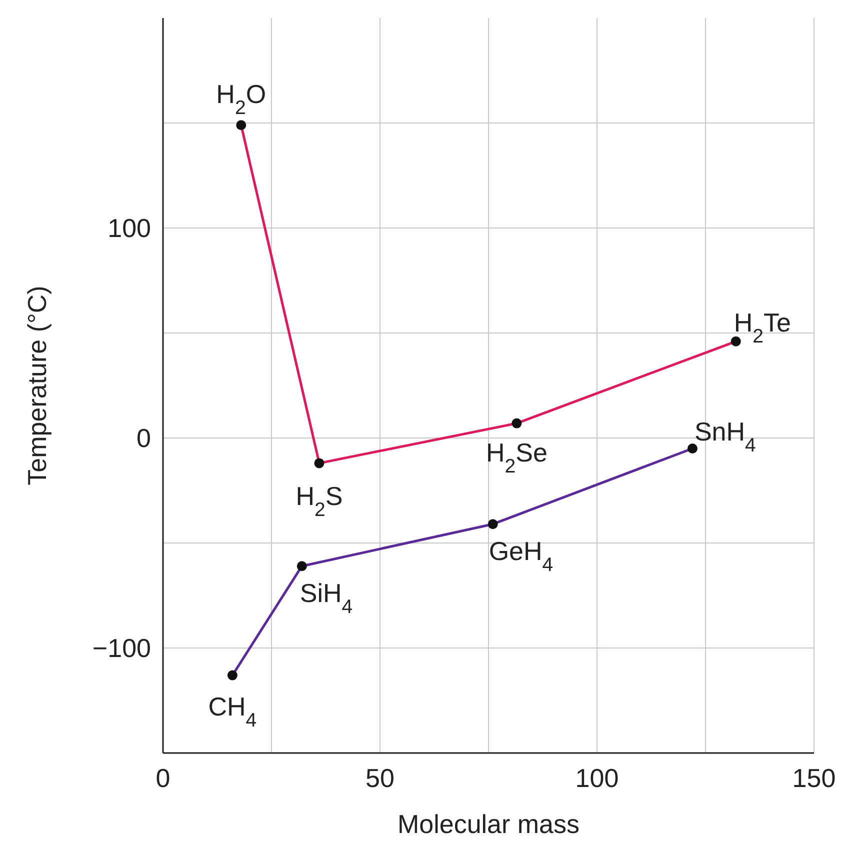 This screenshot has height=853, width=844. I want to click on annotation: SiH$_{4}$, so click(326, 598).